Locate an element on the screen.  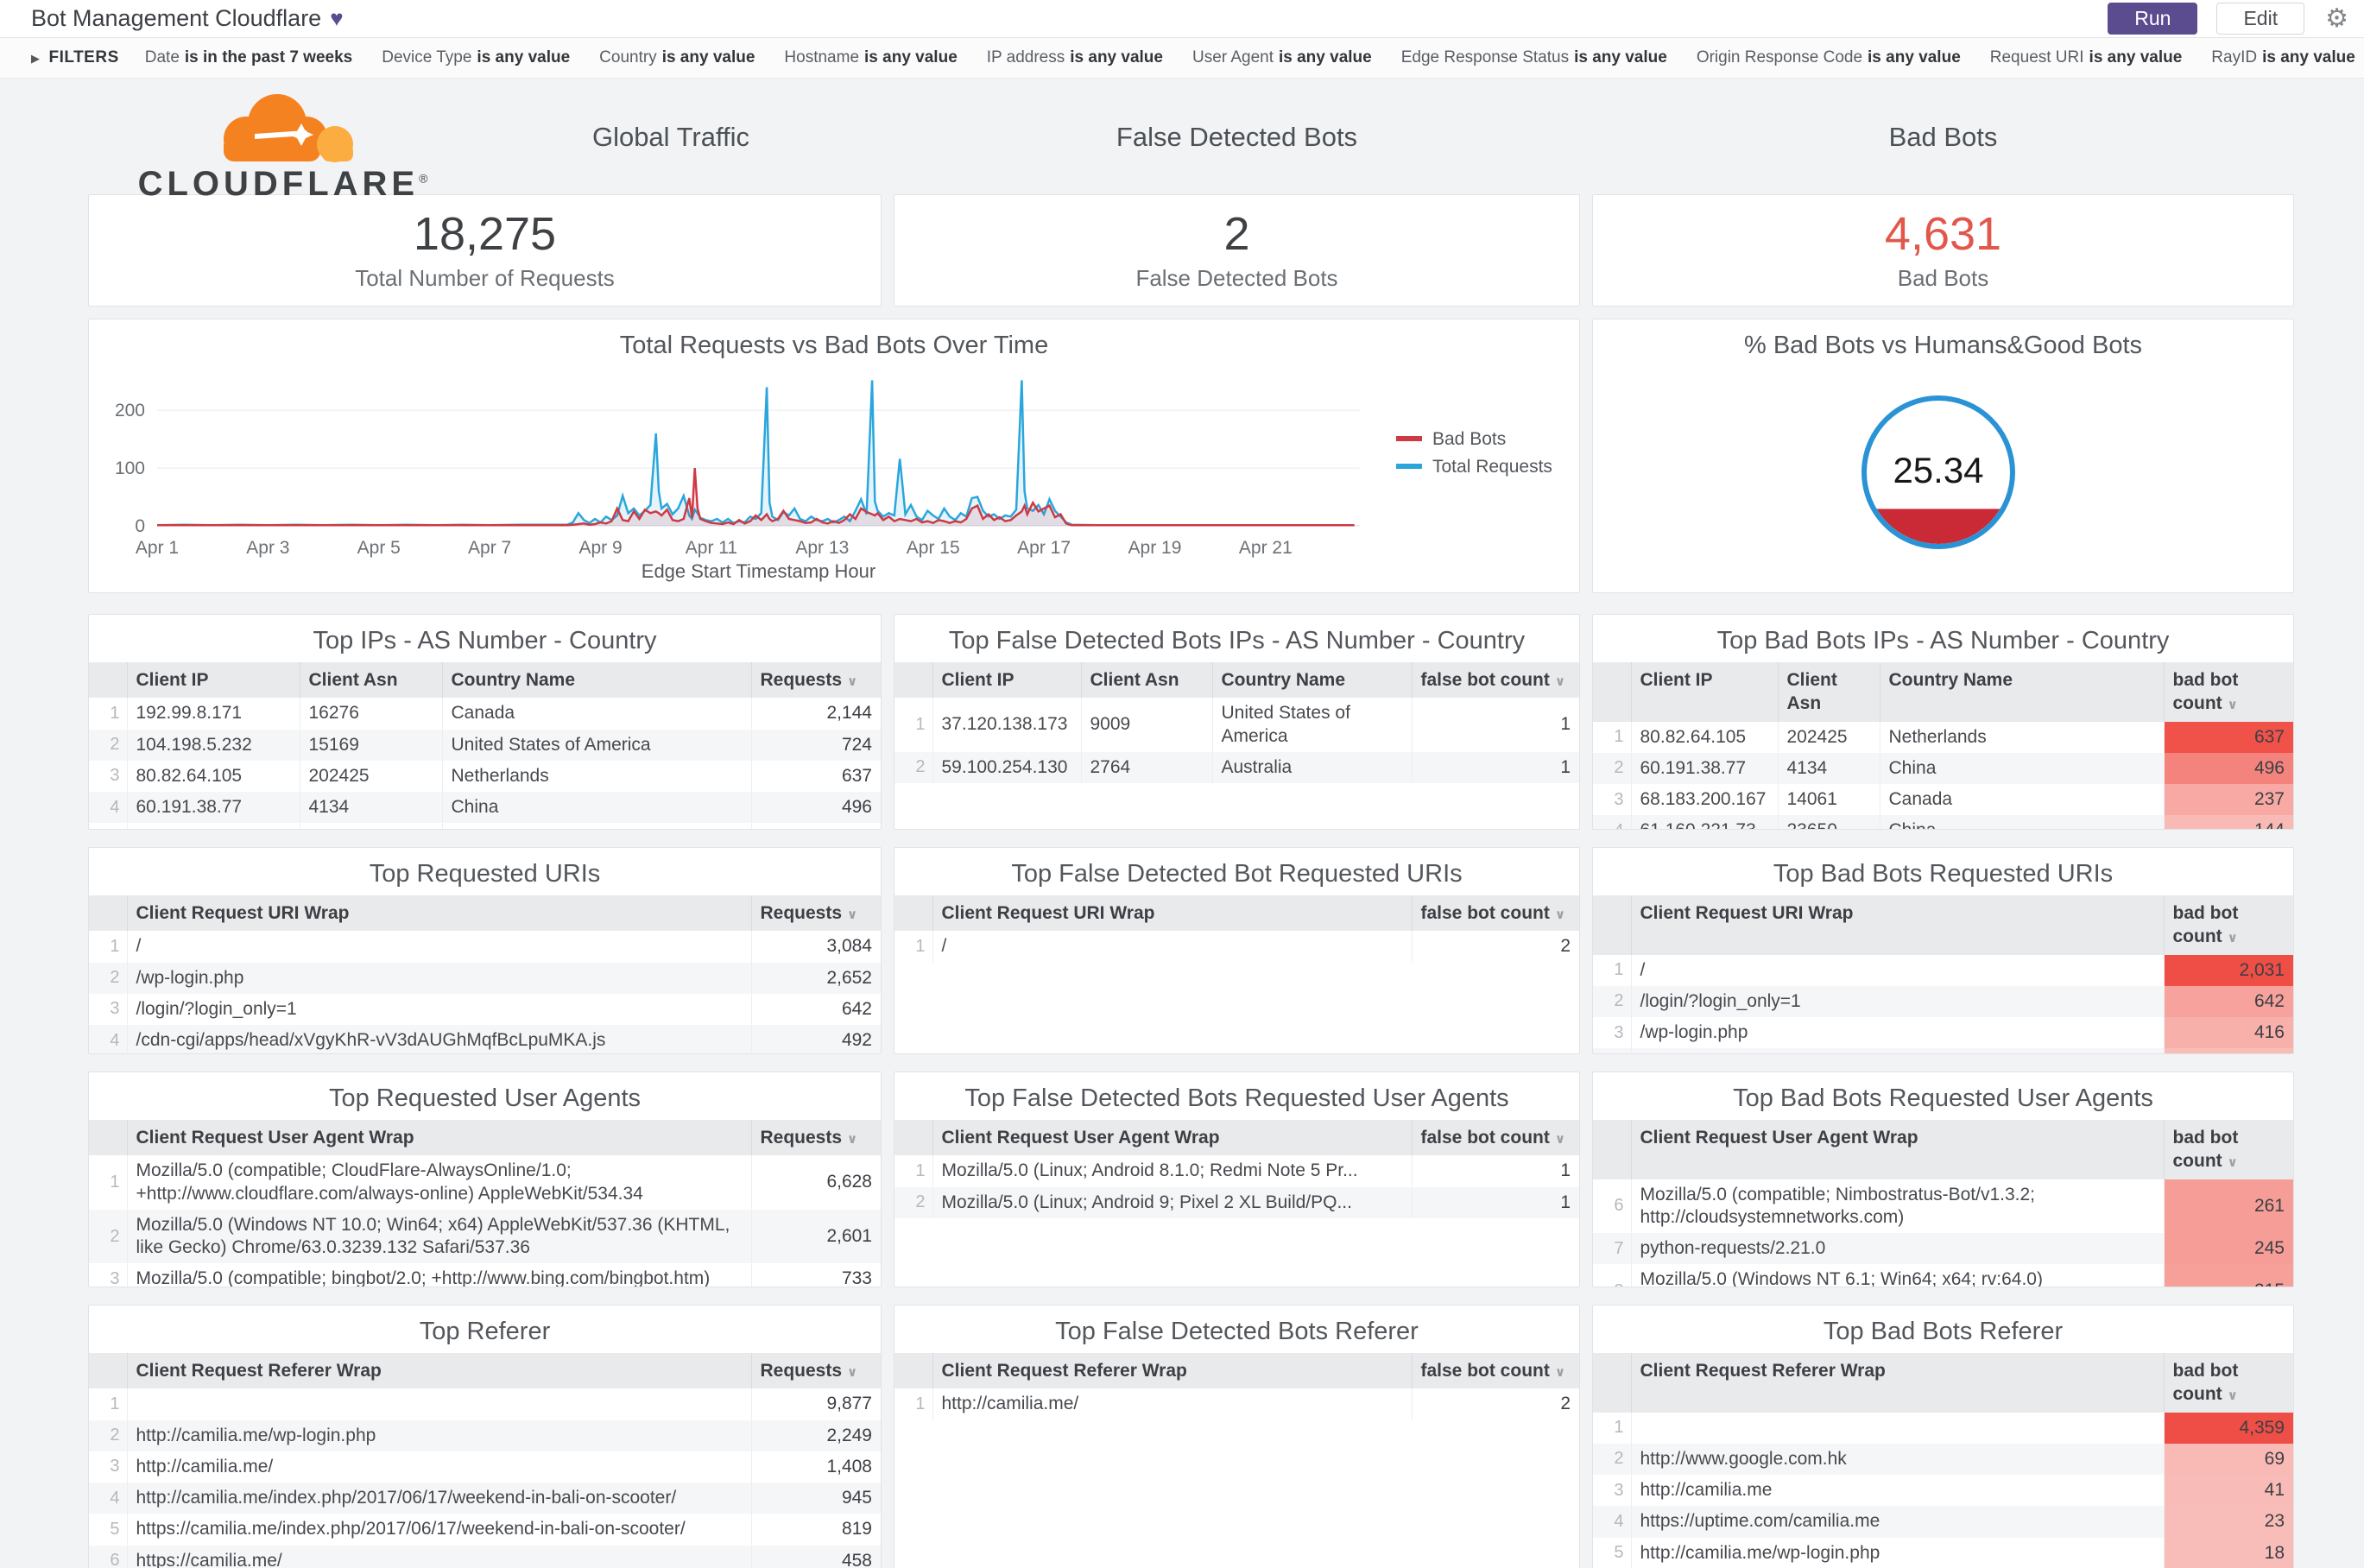
filter-chip: Edge Response Status is any value is located at coordinates (1533, 57).